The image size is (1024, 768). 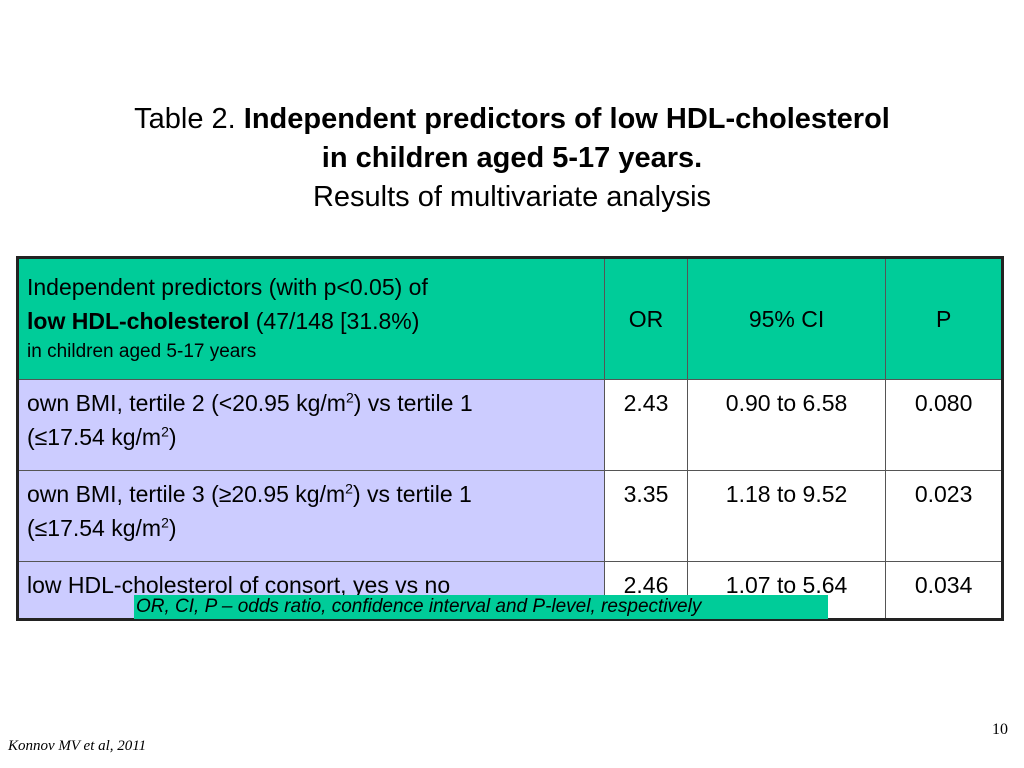 I want to click on header-predictors-line-2: low HDL-cholesterol (47/148 [31.8%), so click(x=311, y=321).